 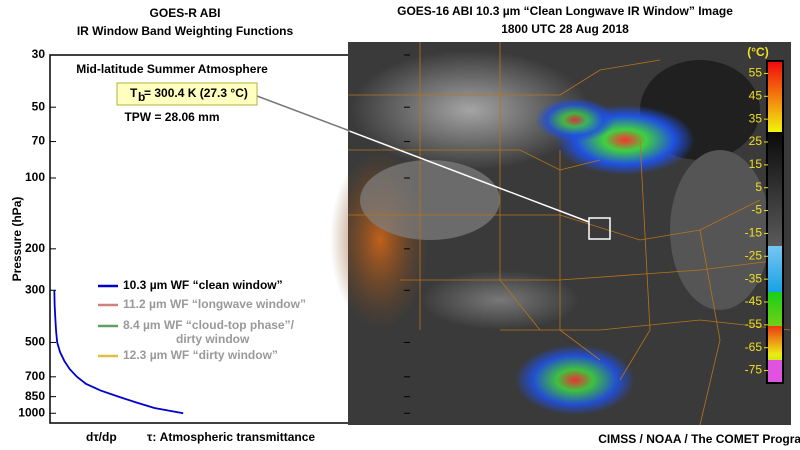 What do you see at coordinates (754, 370) in the screenshot?
I see `colorbar-label: -75` at bounding box center [754, 370].